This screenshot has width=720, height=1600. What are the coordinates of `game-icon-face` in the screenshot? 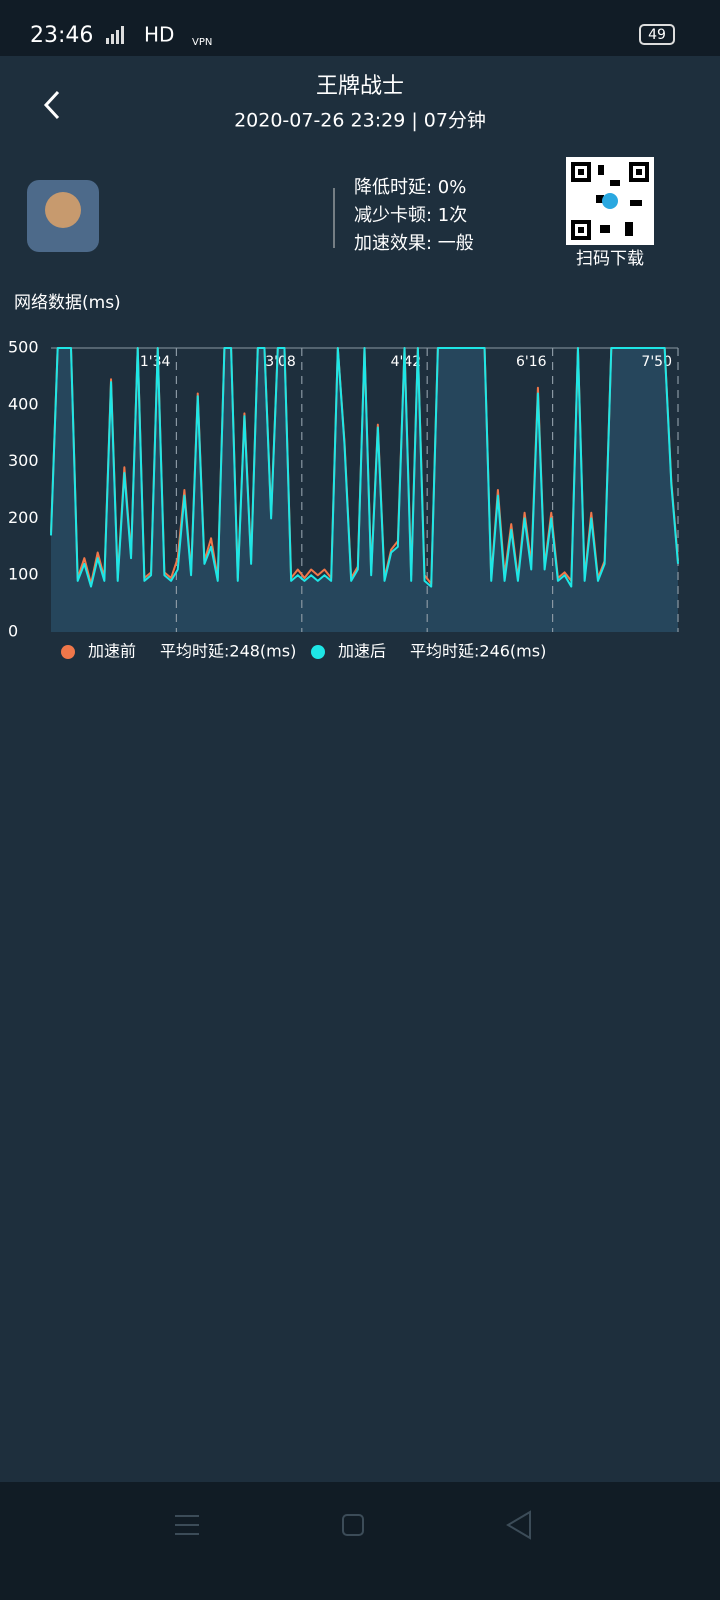 It's located at (63, 210).